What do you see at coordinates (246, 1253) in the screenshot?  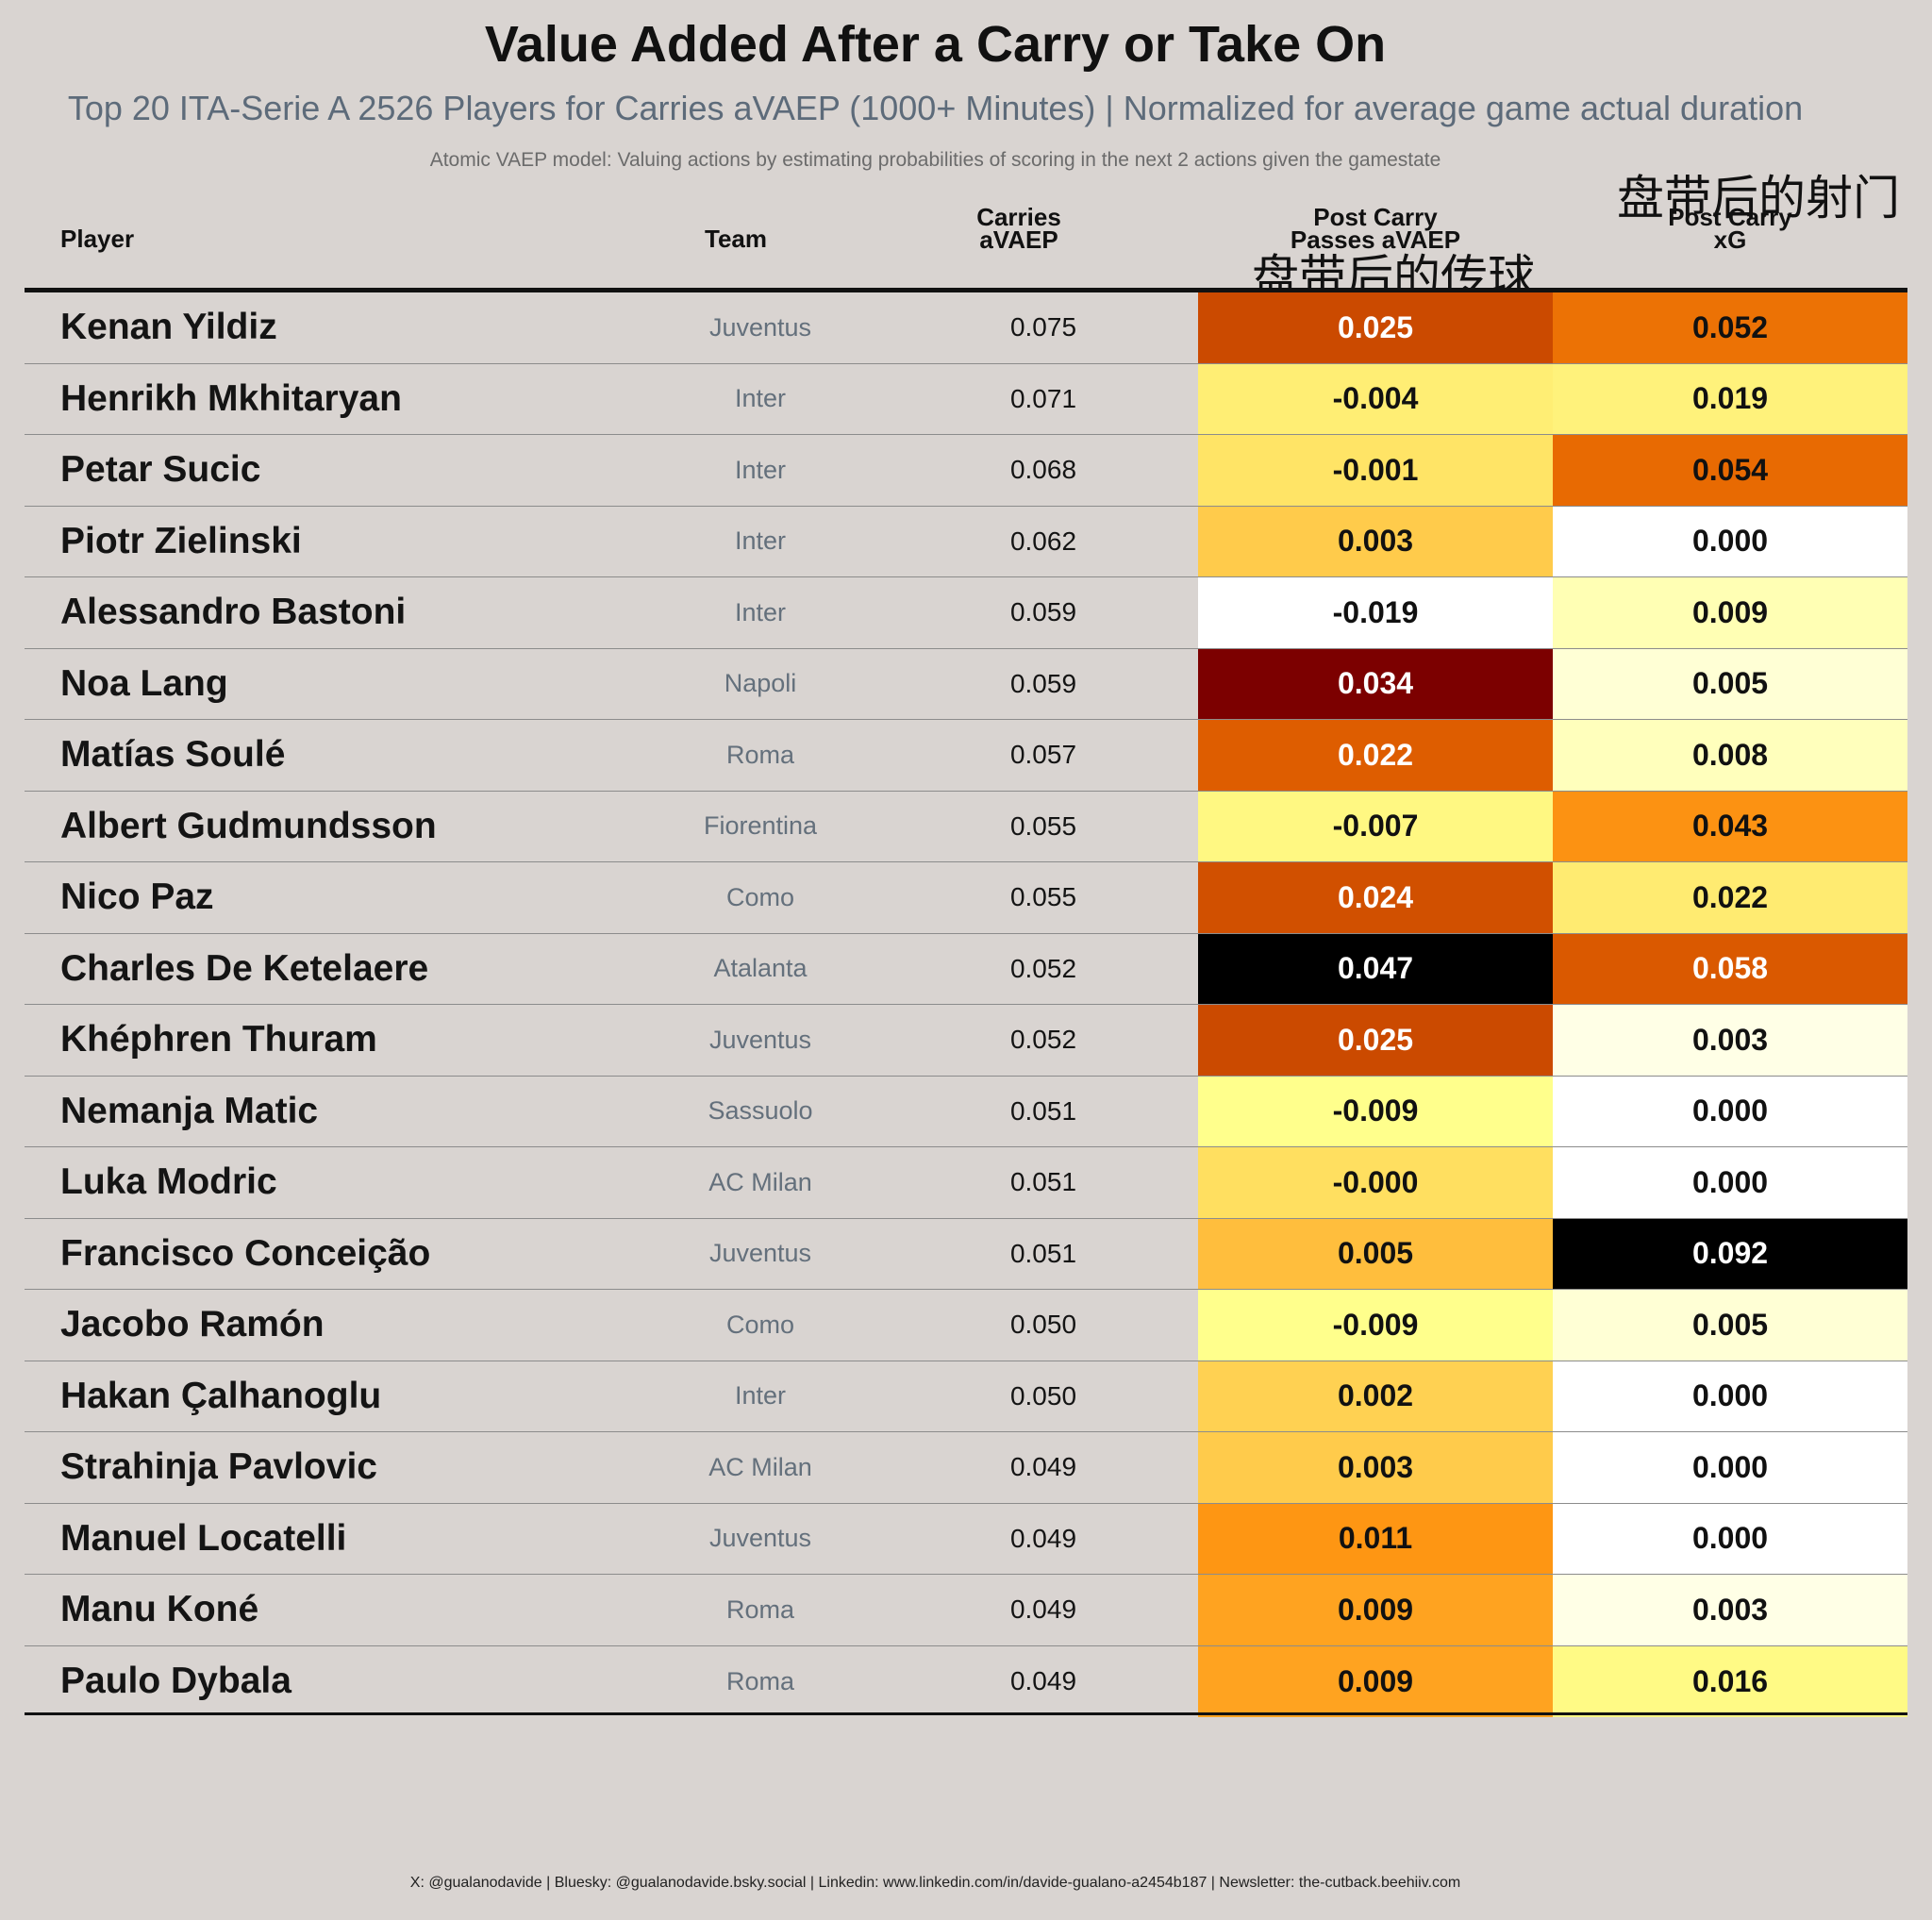 I see `player-name: Francisco Conceição` at bounding box center [246, 1253].